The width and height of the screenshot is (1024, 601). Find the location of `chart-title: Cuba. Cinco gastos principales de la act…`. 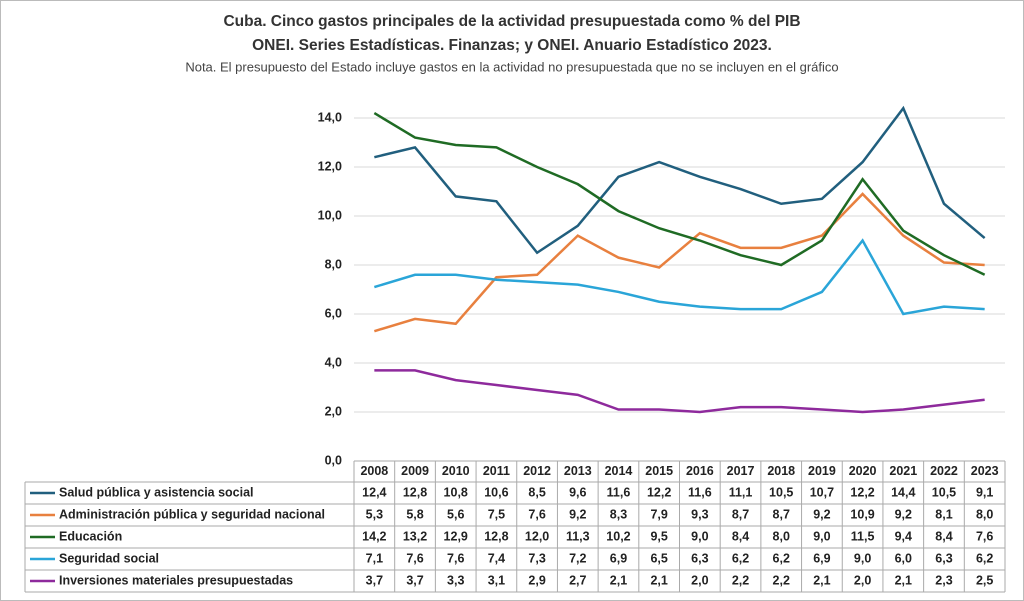

chart-title: Cuba. Cinco gastos principales de la act… is located at coordinates (511, 21).